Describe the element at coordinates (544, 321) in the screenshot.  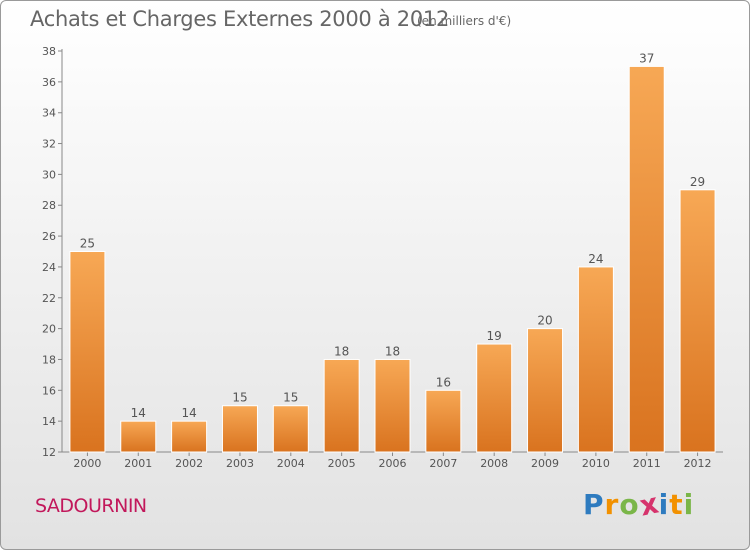
I see `bar-value-label: 20` at that location.